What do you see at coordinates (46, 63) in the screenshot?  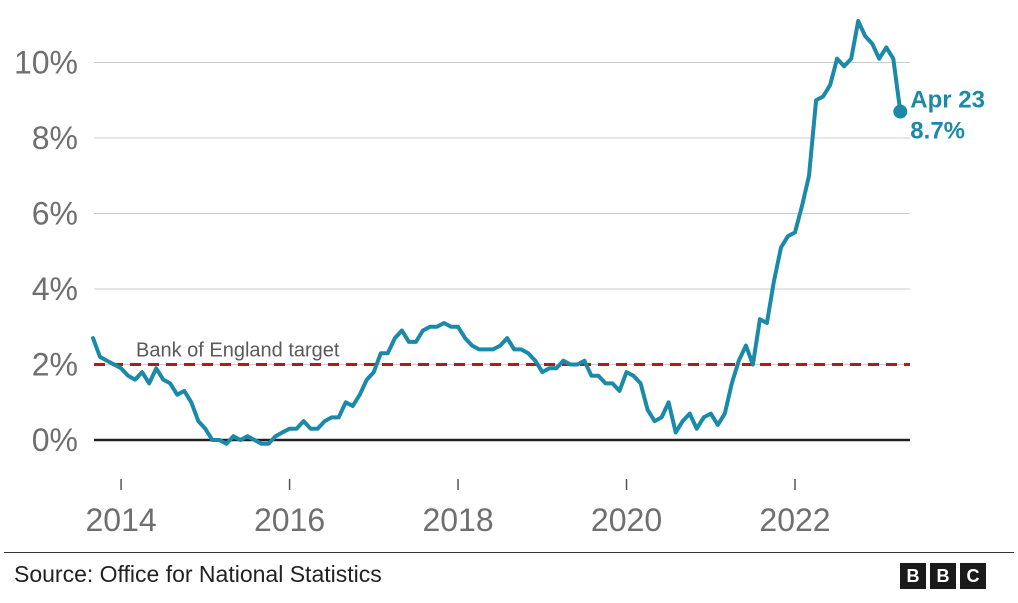 I see `y-tick-label: 10%` at bounding box center [46, 63].